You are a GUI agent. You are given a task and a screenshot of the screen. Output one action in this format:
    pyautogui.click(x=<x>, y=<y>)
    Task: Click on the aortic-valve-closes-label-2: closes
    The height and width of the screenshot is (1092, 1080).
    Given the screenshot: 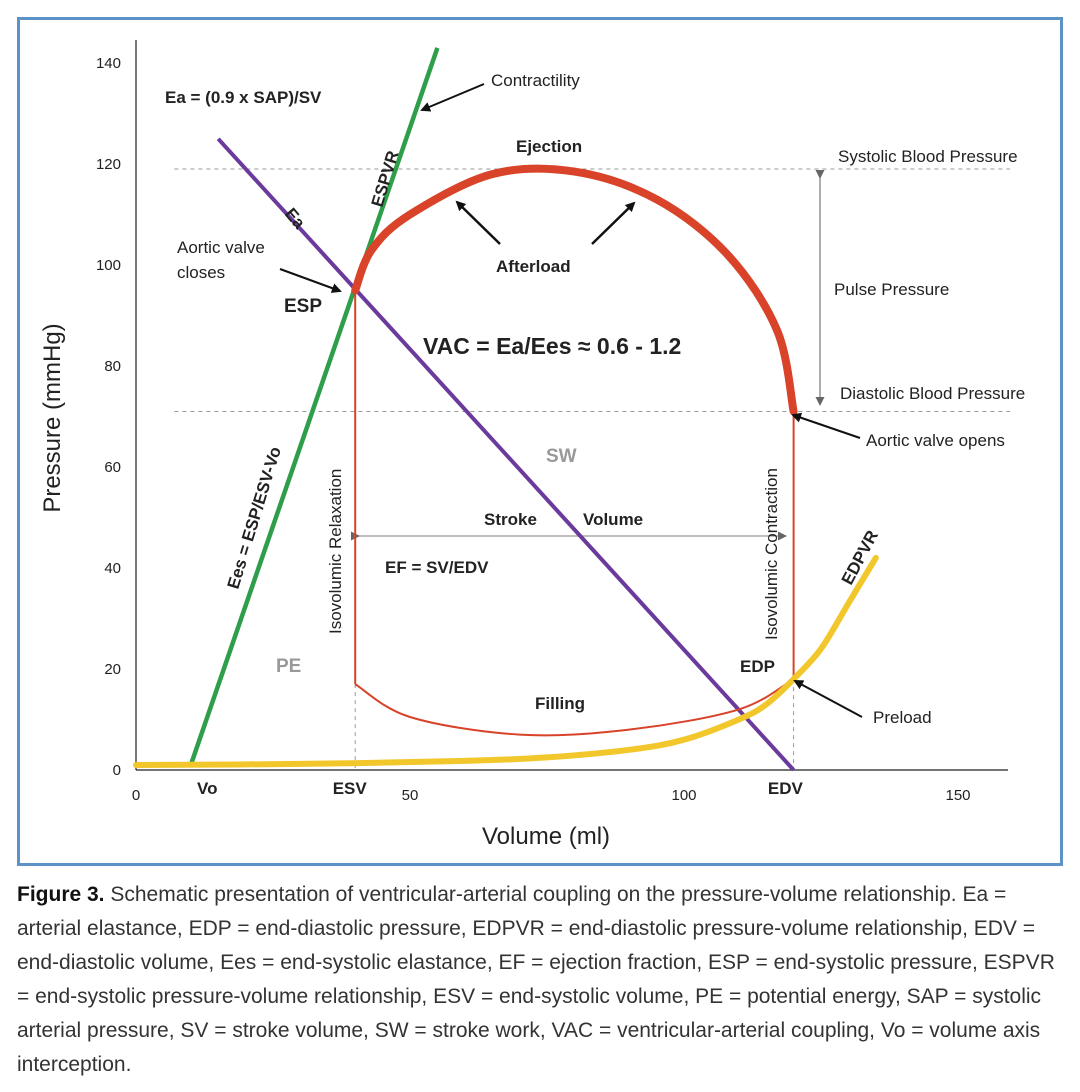 What is the action you would take?
    pyautogui.click(x=201, y=272)
    